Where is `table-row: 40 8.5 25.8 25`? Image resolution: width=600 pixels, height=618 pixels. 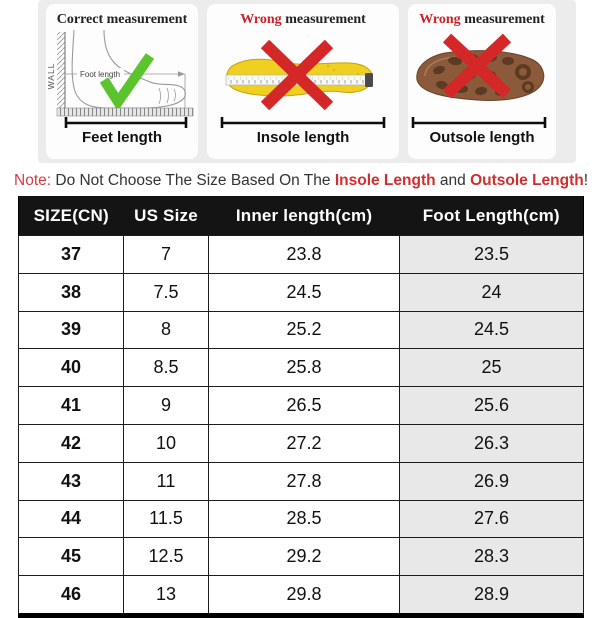 table-row: 40 8.5 25.8 25 is located at coordinates (301, 368).